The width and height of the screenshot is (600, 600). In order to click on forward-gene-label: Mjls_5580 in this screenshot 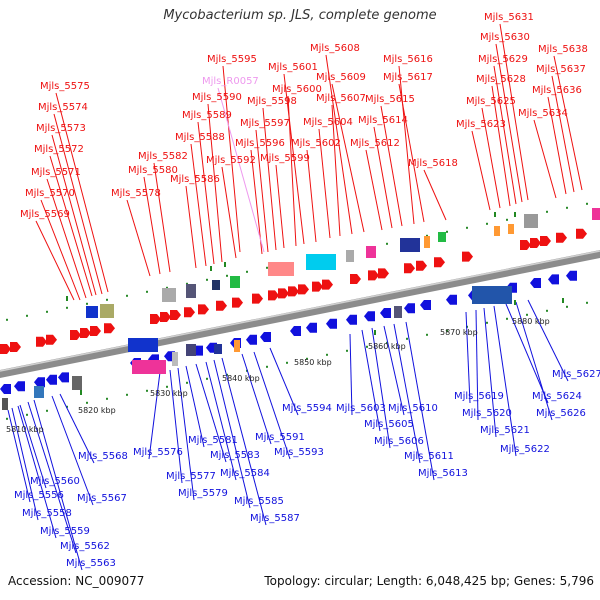, I will do `click(153, 170)`.